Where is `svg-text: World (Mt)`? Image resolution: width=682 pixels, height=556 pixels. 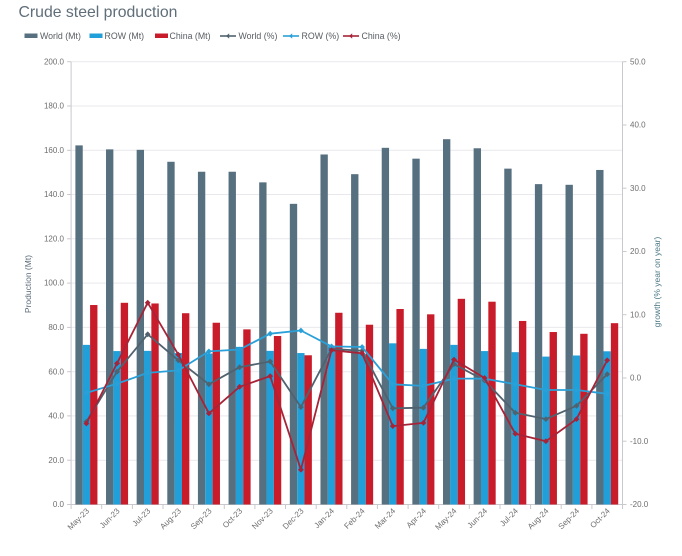 svg-text: World (Mt) is located at coordinates (60, 36).